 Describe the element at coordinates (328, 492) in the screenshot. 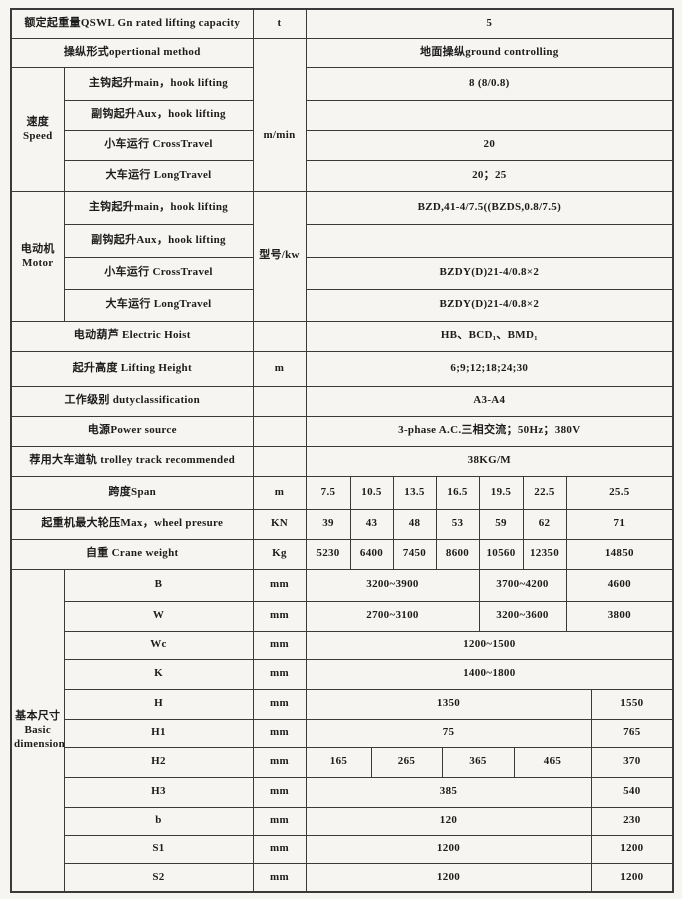

I see `value-cell: 7.5` at that location.